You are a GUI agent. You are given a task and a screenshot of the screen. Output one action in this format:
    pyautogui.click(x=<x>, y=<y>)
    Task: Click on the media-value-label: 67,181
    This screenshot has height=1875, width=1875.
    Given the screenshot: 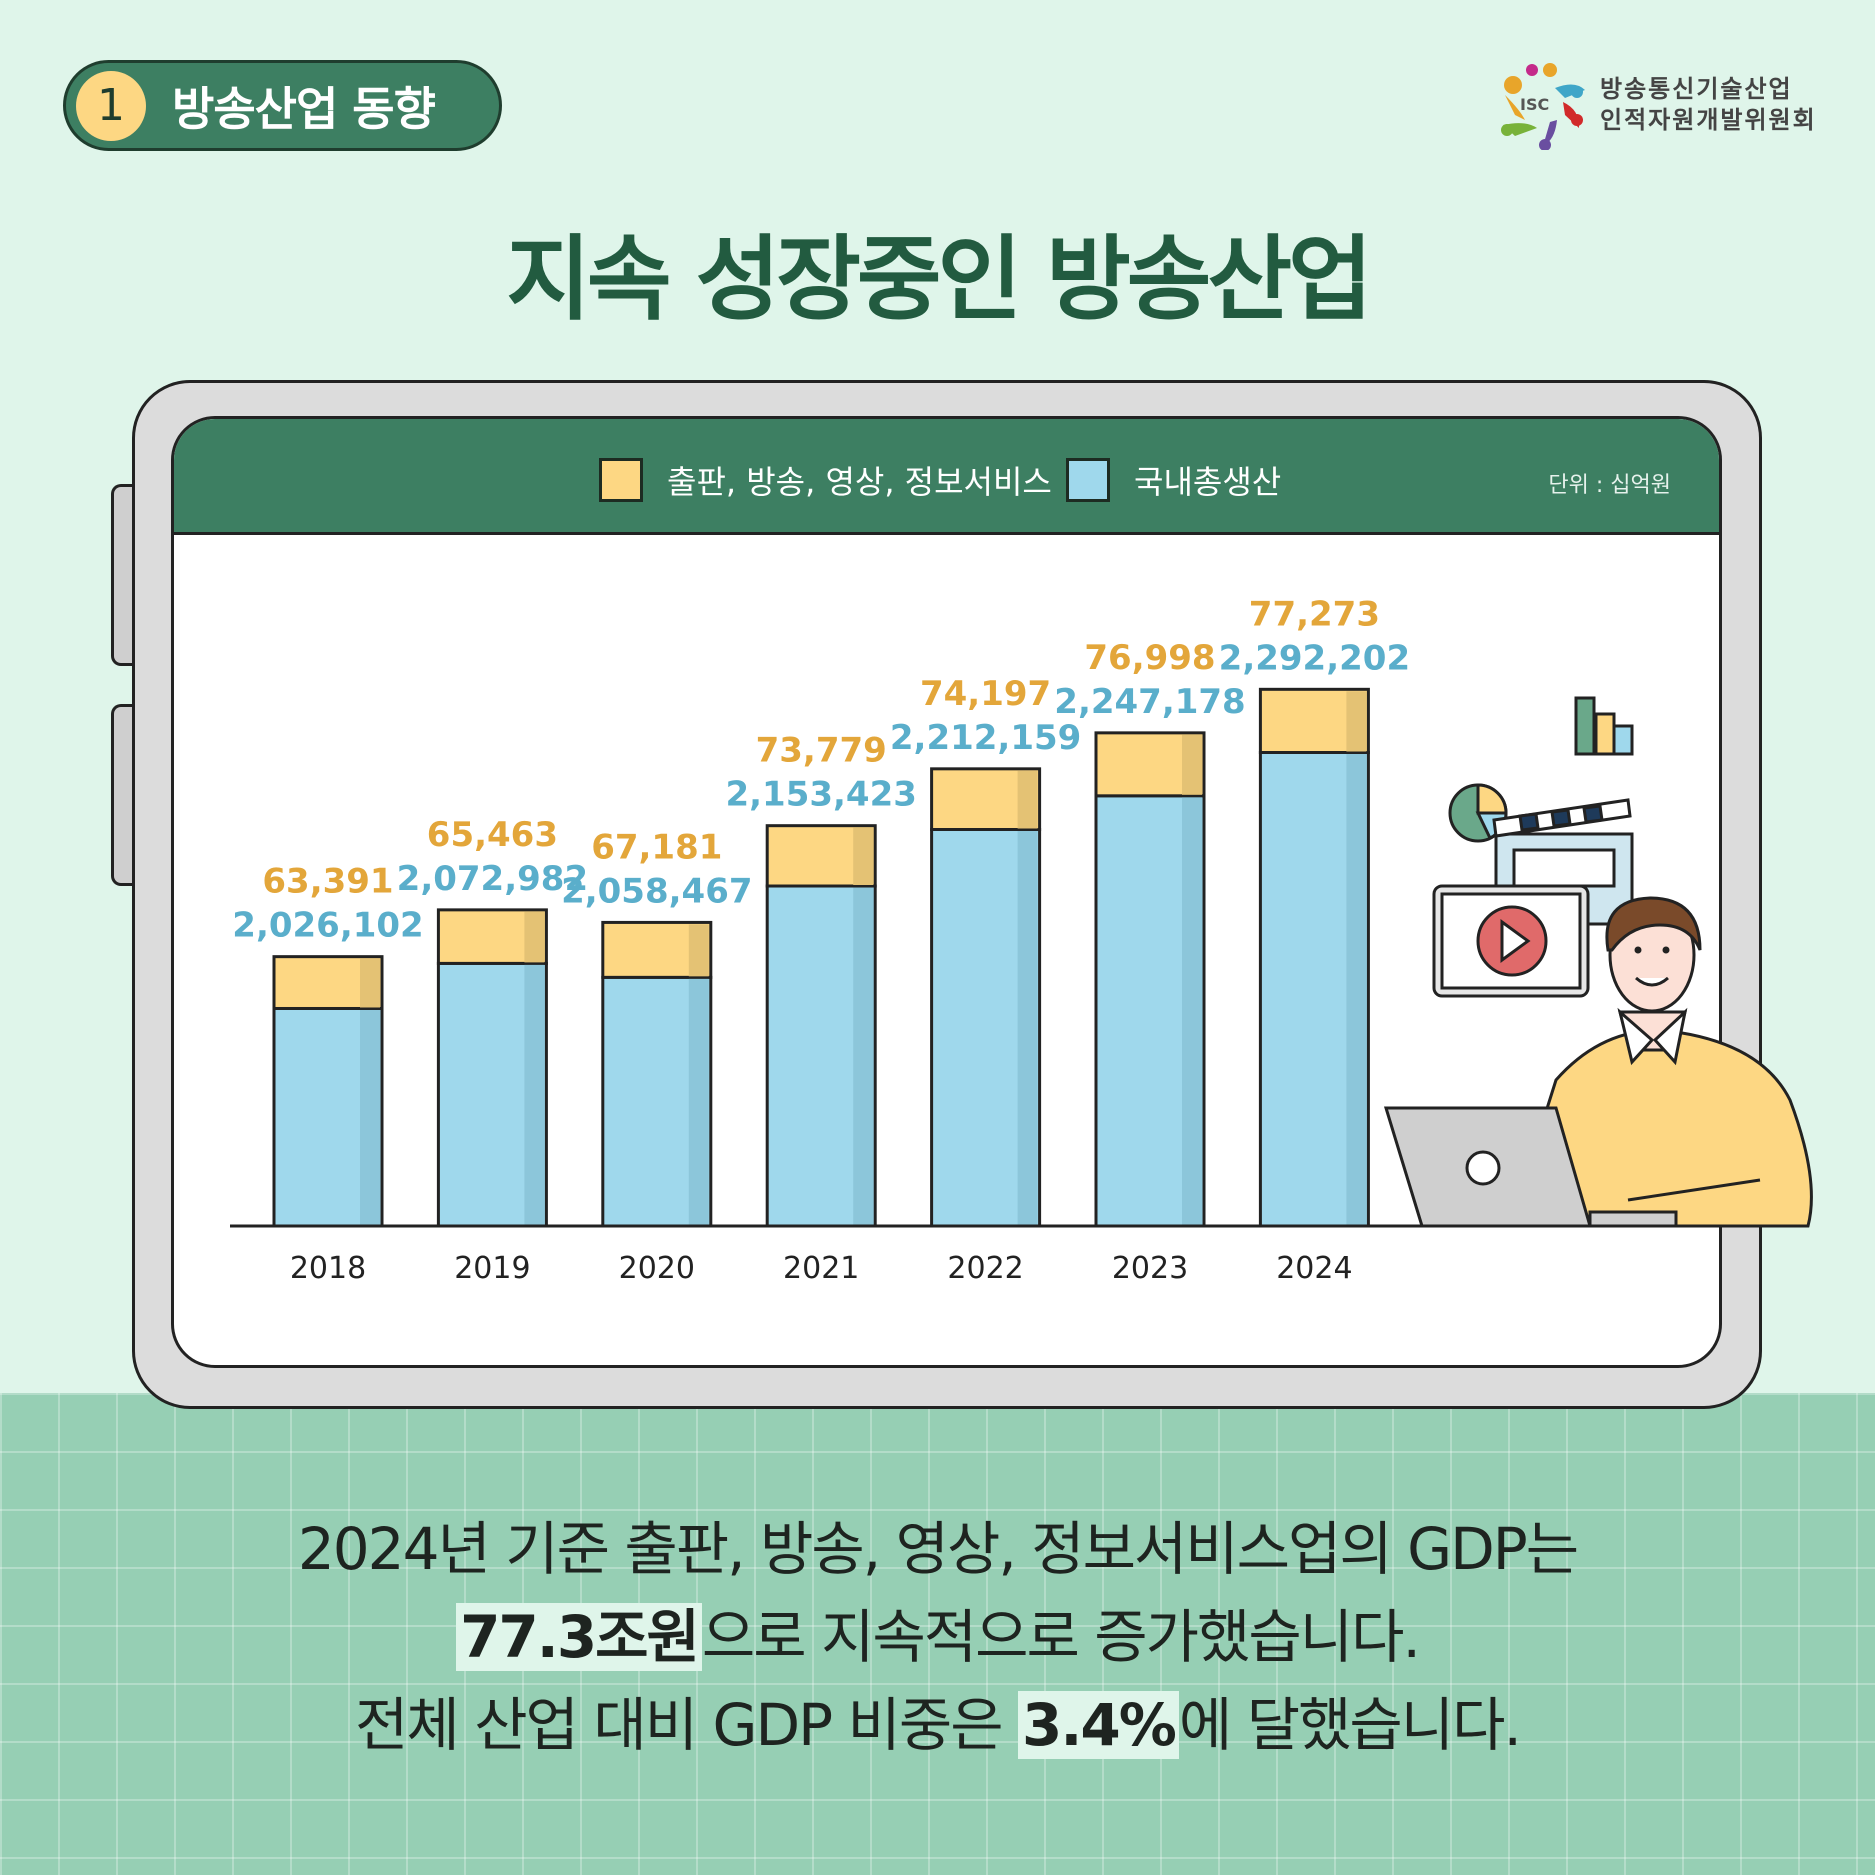 What is the action you would take?
    pyautogui.click(x=656, y=847)
    